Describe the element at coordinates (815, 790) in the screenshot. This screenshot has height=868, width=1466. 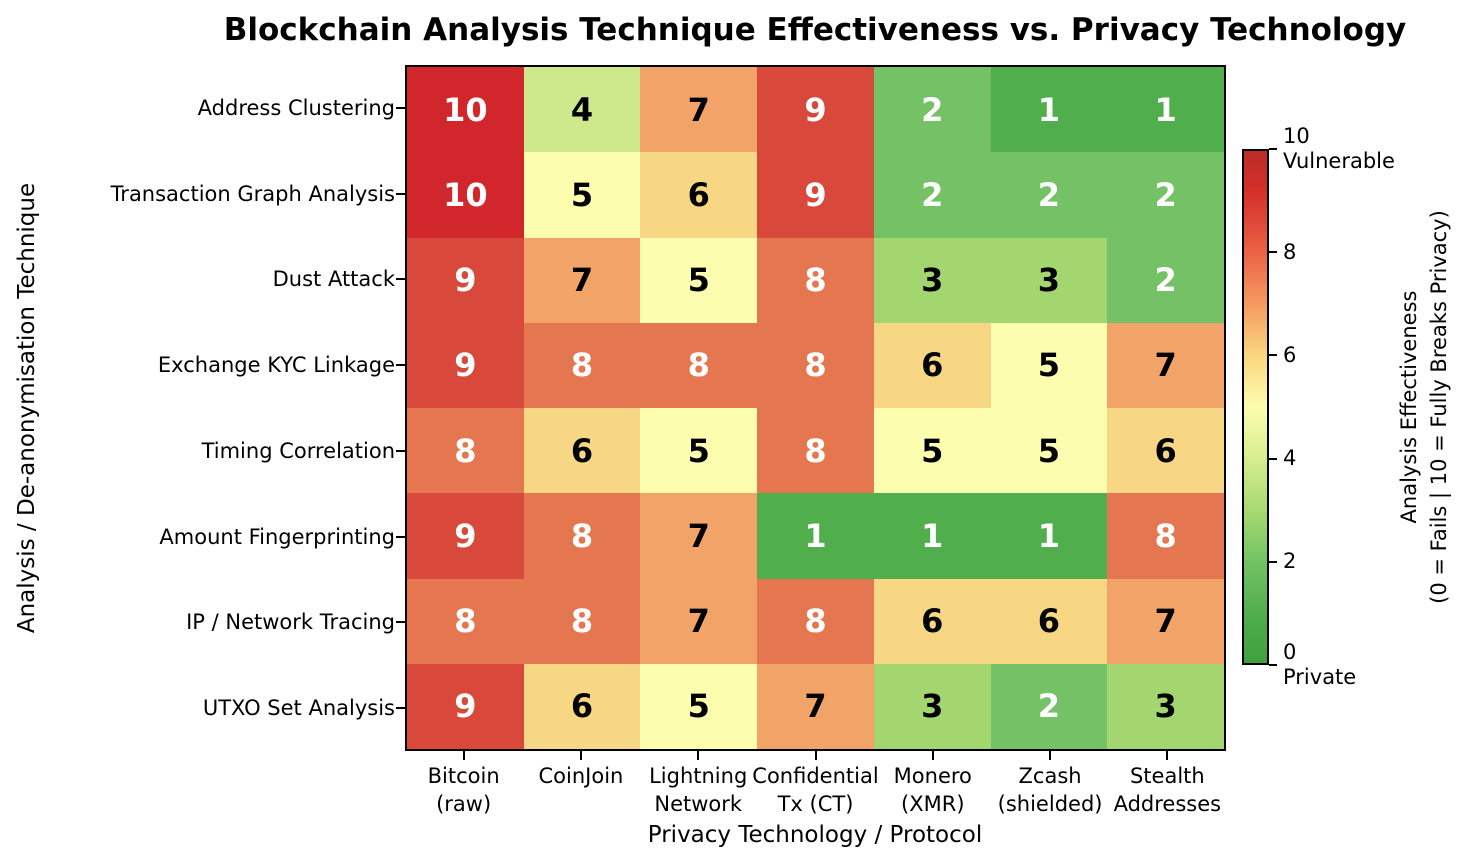
I see `x-tick-label: Confidential Tx (CT)` at that location.